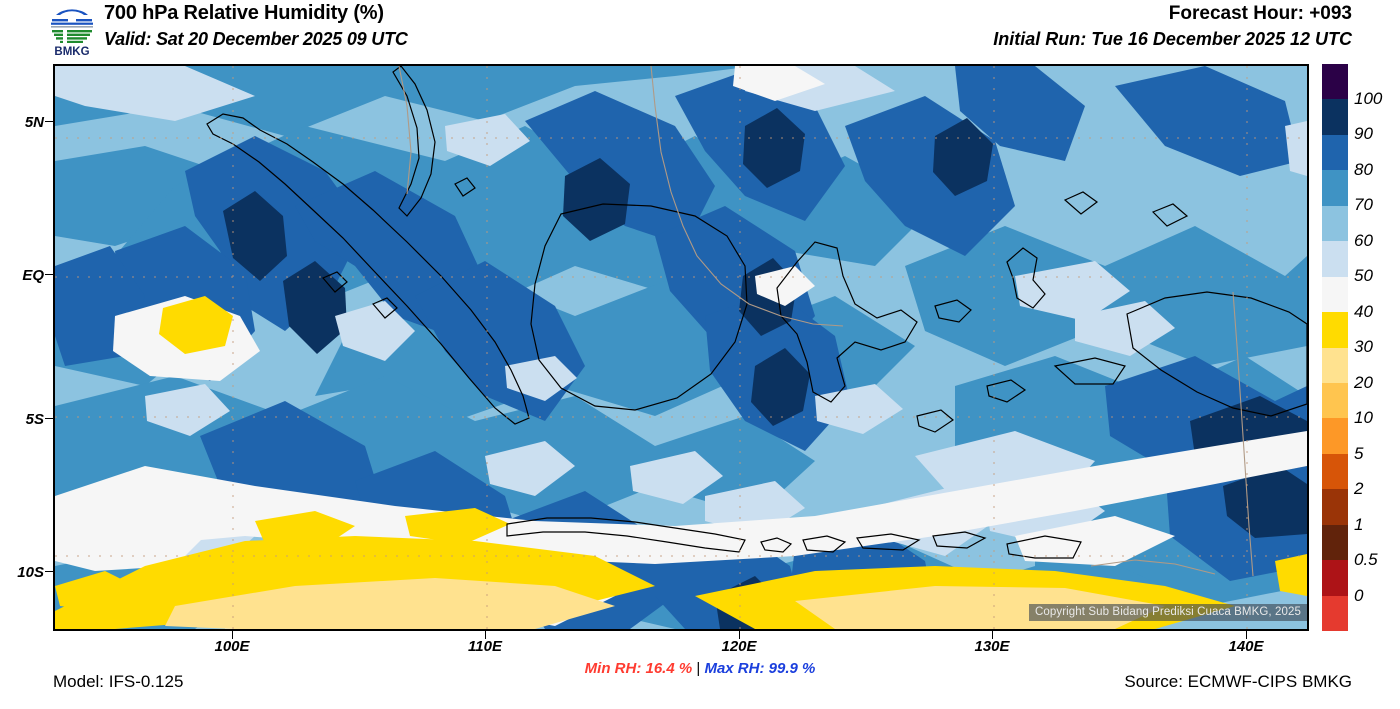 The height and width of the screenshot is (709, 1400). Describe the element at coordinates (49, 274) in the screenshot. I see `y-axis-tick-eq` at that location.